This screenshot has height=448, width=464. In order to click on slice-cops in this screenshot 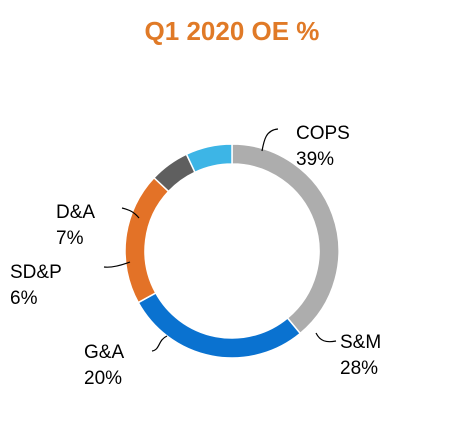, I will do `click(285, 239)`.